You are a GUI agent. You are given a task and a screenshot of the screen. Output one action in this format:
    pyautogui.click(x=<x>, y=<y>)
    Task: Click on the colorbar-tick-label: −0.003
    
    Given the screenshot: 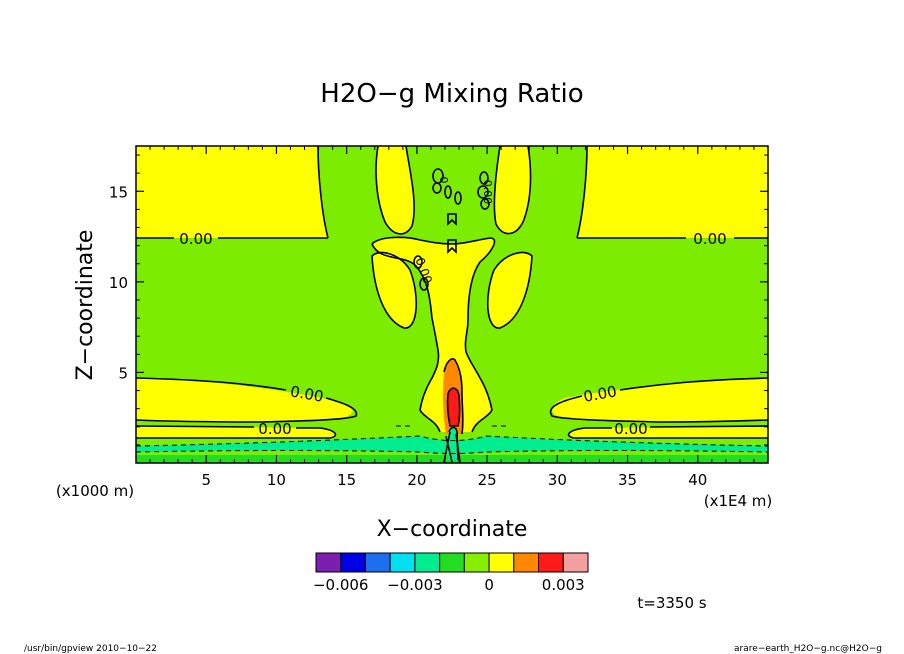 What is the action you would take?
    pyautogui.click(x=415, y=585)
    